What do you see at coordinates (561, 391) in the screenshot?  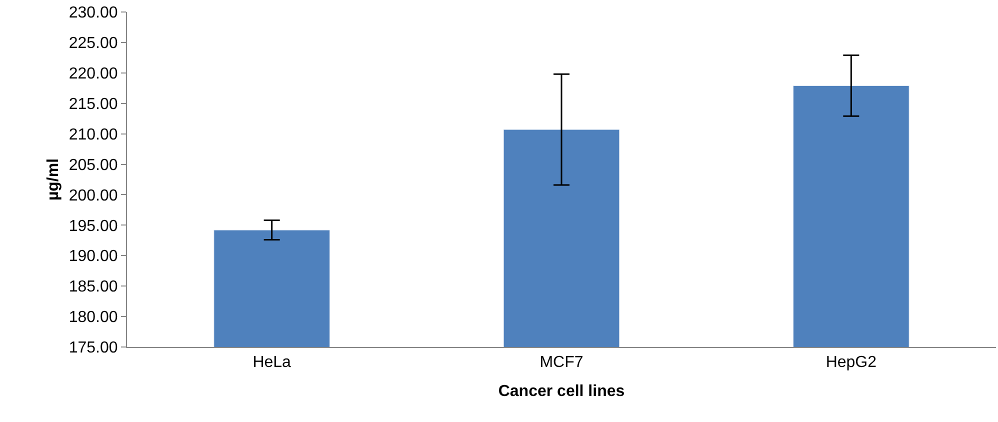 I see `x-axis-title: Cancer cell lines` at bounding box center [561, 391].